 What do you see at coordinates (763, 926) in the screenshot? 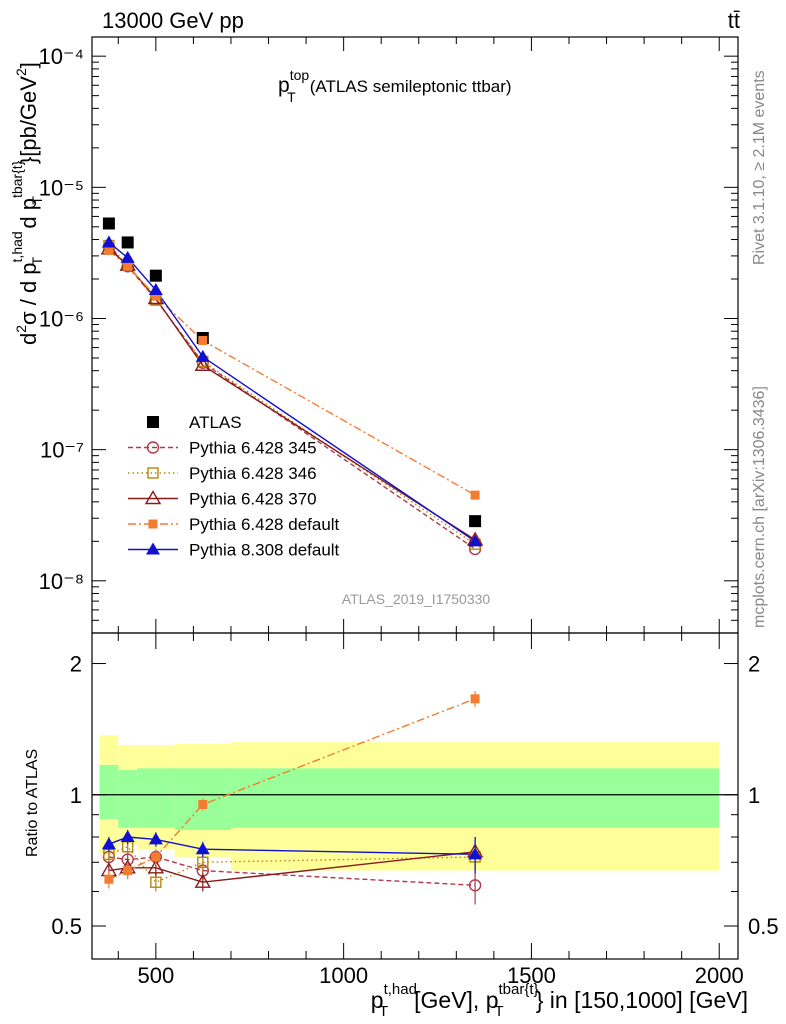
I see `ratio-ytick-label-right: 0.5` at bounding box center [763, 926].